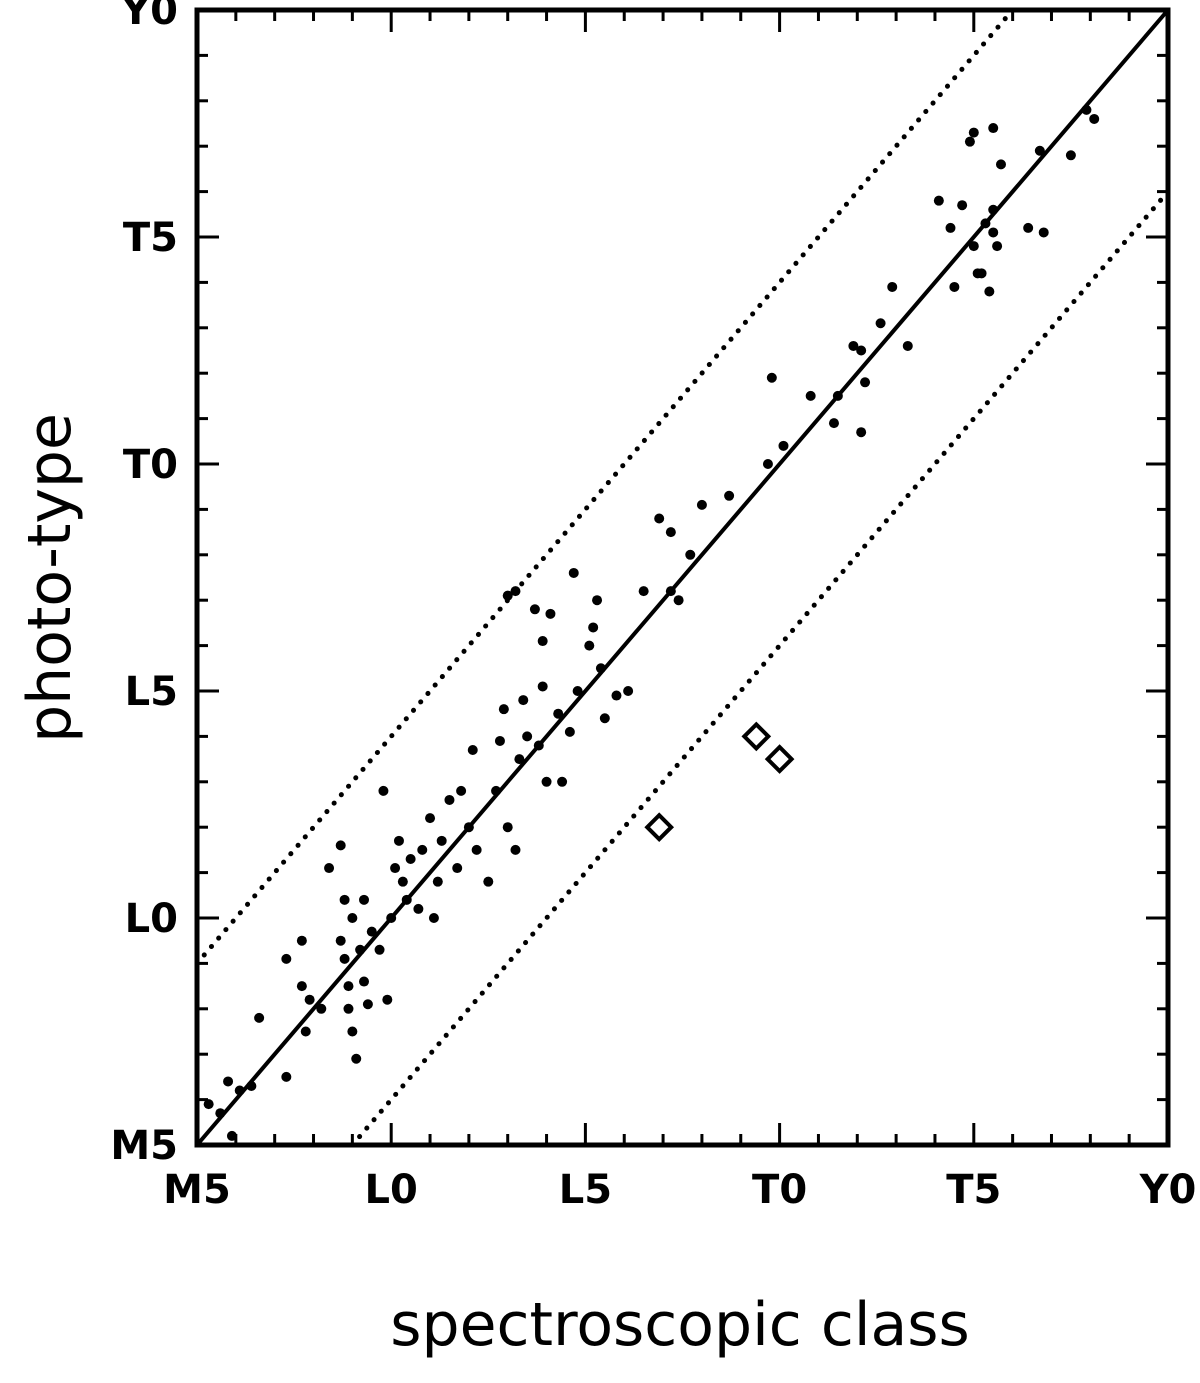 Image resolution: width=1200 pixels, height=1383 pixels. What do you see at coordinates (680, 1325) in the screenshot?
I see `x-axis-label: spectroscopic class` at bounding box center [680, 1325].